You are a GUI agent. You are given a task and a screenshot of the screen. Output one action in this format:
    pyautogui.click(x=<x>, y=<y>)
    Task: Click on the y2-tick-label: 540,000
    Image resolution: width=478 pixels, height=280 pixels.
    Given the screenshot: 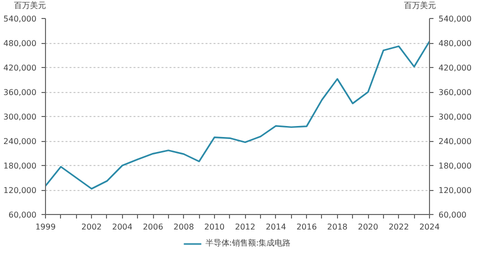 What is the action you would take?
    pyautogui.click(x=455, y=19)
    